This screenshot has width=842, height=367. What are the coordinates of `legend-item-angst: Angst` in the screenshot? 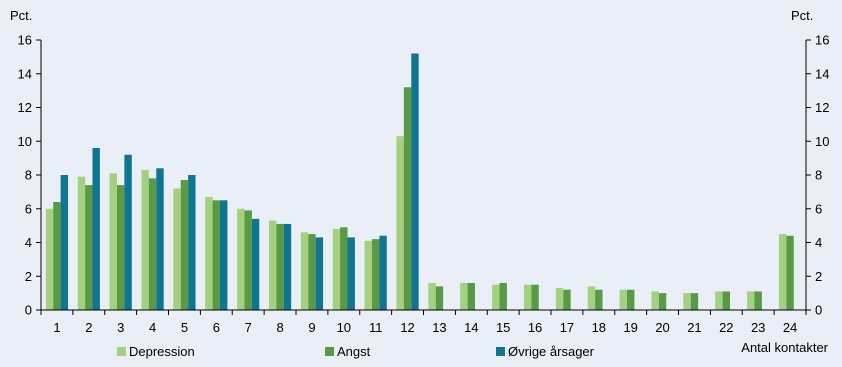 It's located at (347, 351).